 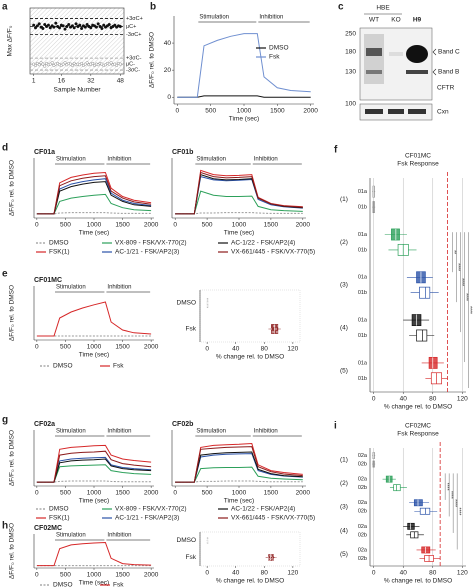 I want to click on chart-title: CF02MC, so click(x=48, y=528).